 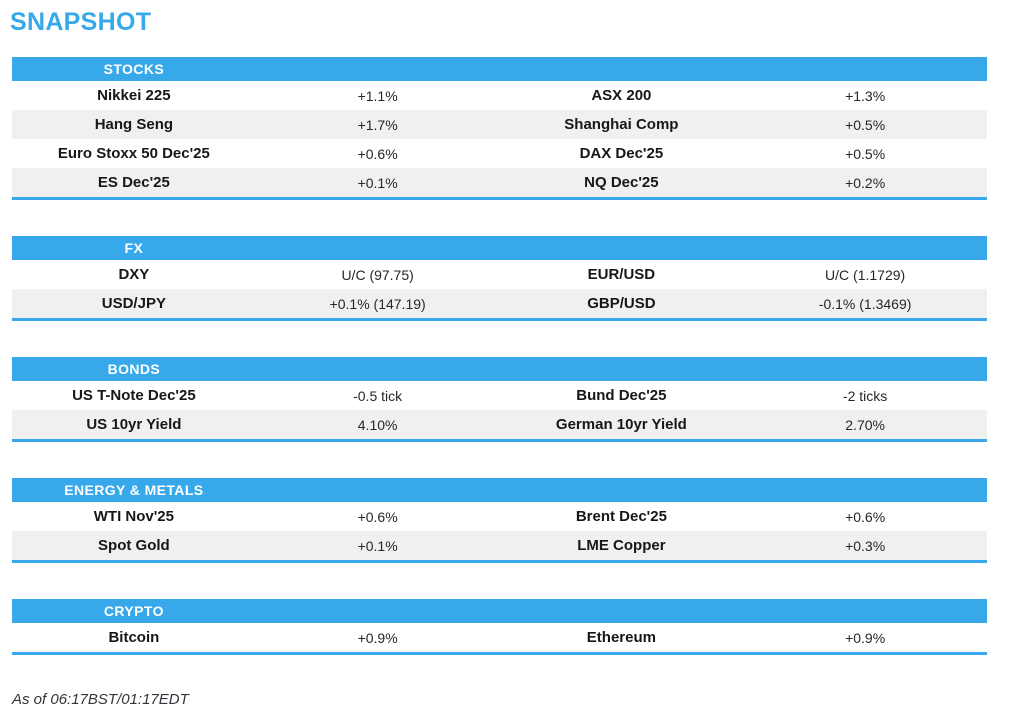 What do you see at coordinates (499, 124) in the screenshot?
I see `table-row: Hang Seng +1.7% Shanghai Comp +0.5%` at bounding box center [499, 124].